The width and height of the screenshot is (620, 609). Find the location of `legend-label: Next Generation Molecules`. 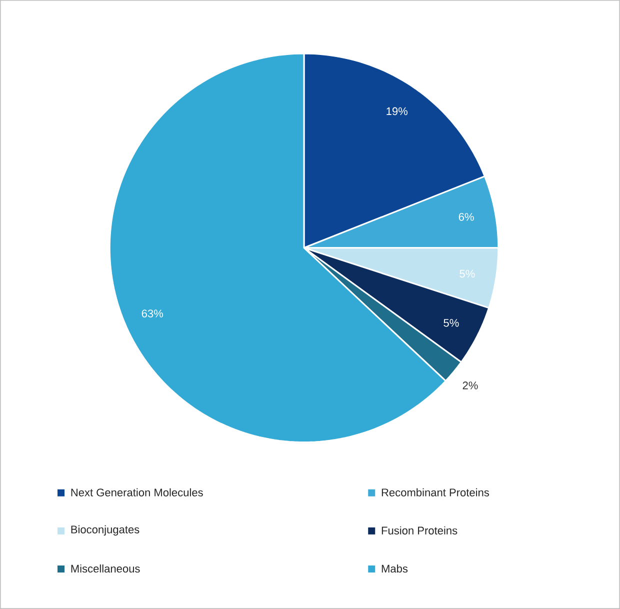

legend-label: Next Generation Molecules is located at coordinates (137, 492).